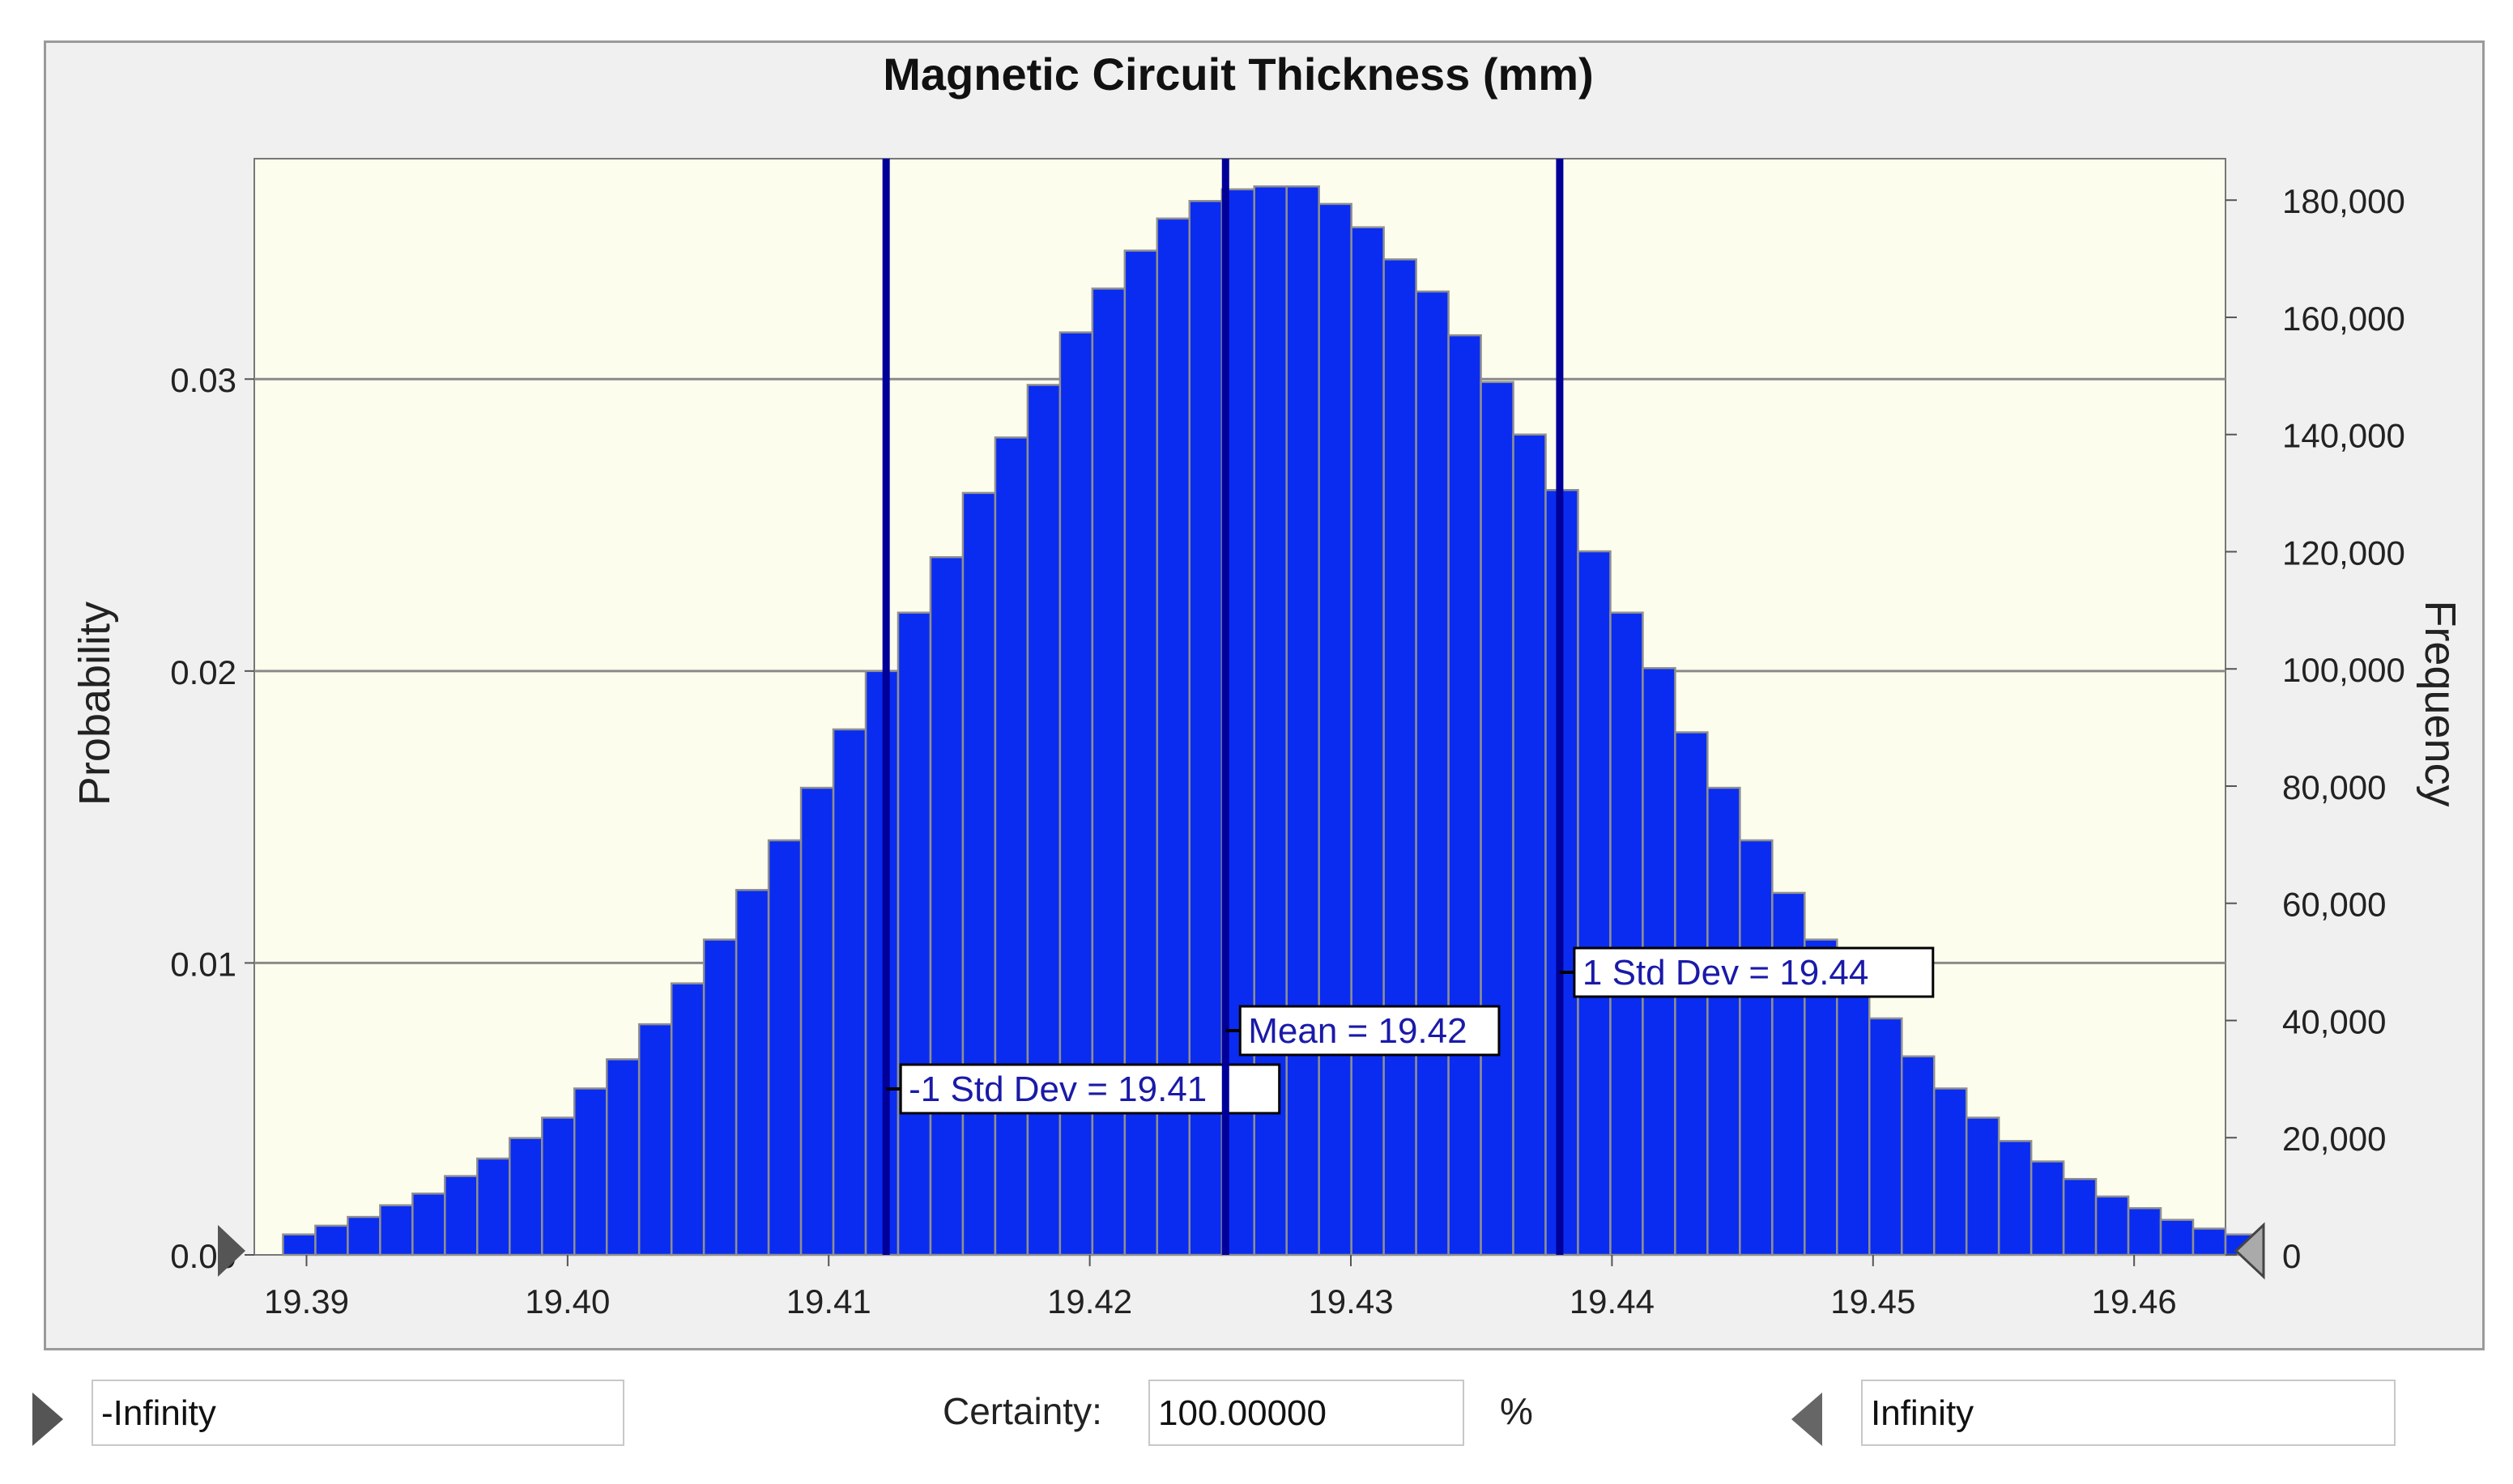 This screenshot has height=1484, width=2513. What do you see at coordinates (1306, 1413) in the screenshot?
I see `certainty-input: 100.00000` at bounding box center [1306, 1413].